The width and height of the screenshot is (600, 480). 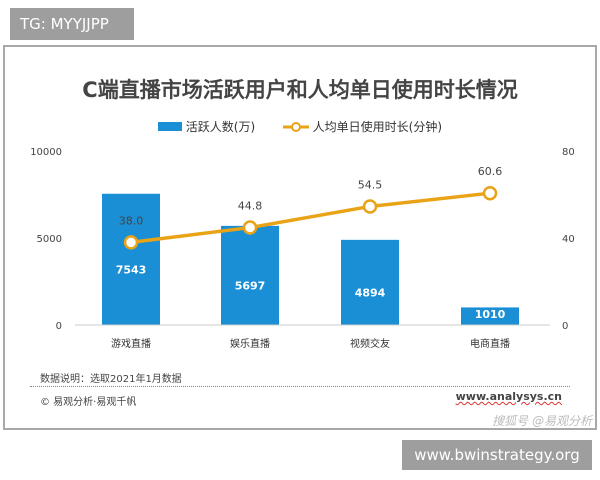 I want to click on category-label: 娱乐直播, so click(x=250, y=343).